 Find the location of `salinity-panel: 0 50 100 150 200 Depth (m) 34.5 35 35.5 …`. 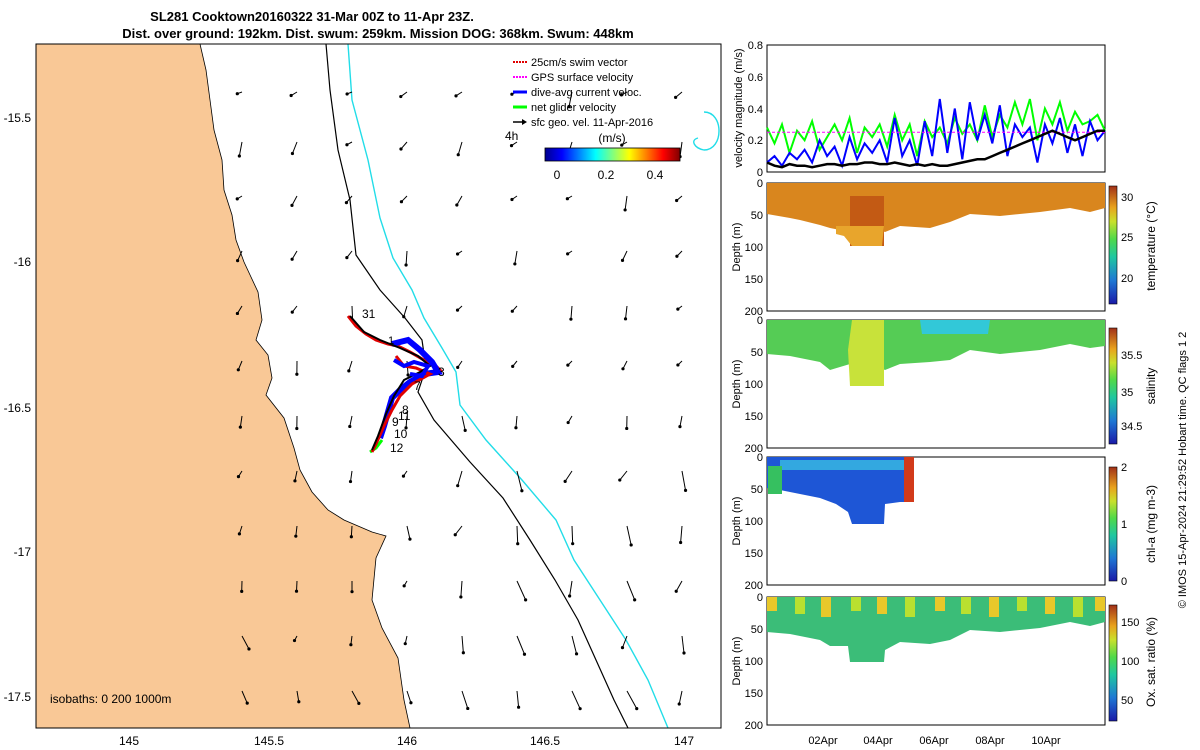

salinity-panel: 0 50 100 150 200 Depth (m) 34.5 35 35.5 … is located at coordinates (944, 385).